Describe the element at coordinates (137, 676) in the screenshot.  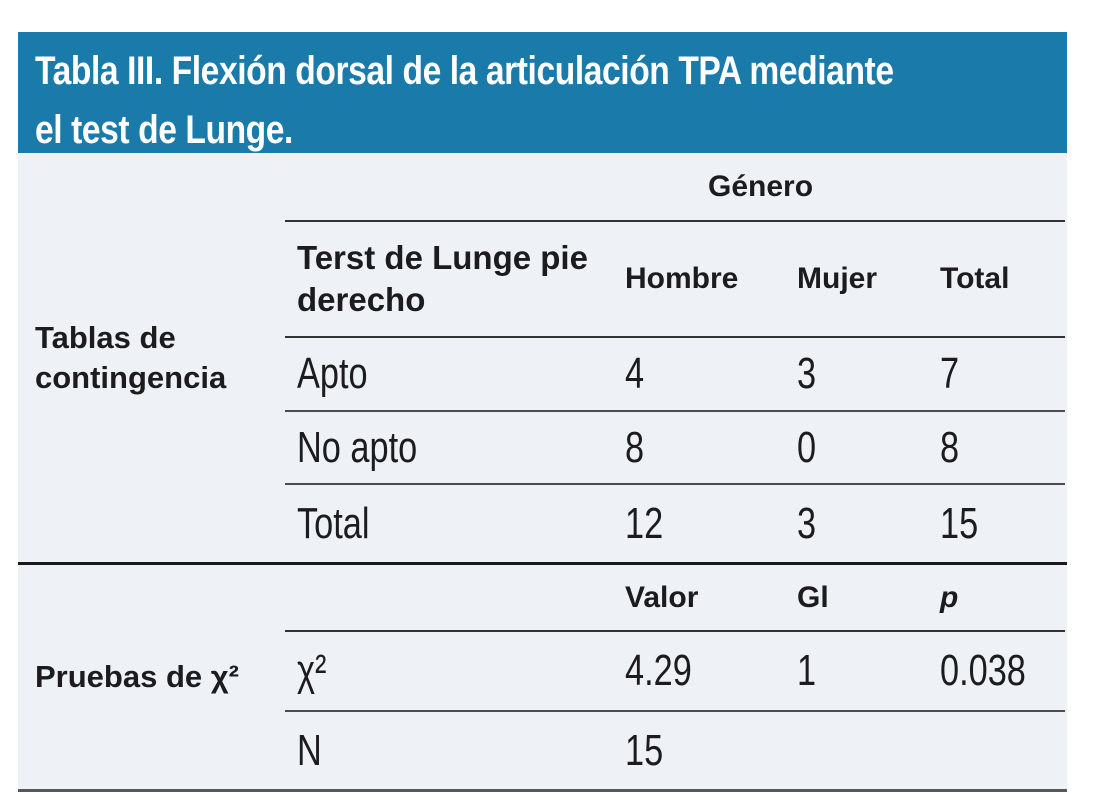
I see `section-label-chi-square: Pruebas de χ²` at that location.